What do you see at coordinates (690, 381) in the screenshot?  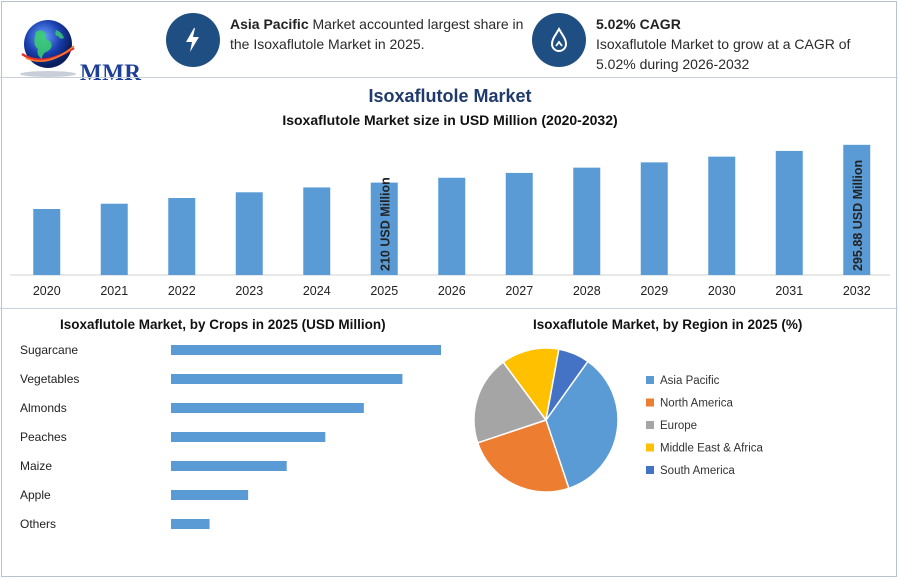 I see `legend-label-asia-pacific: Asia Pacific` at bounding box center [690, 381].